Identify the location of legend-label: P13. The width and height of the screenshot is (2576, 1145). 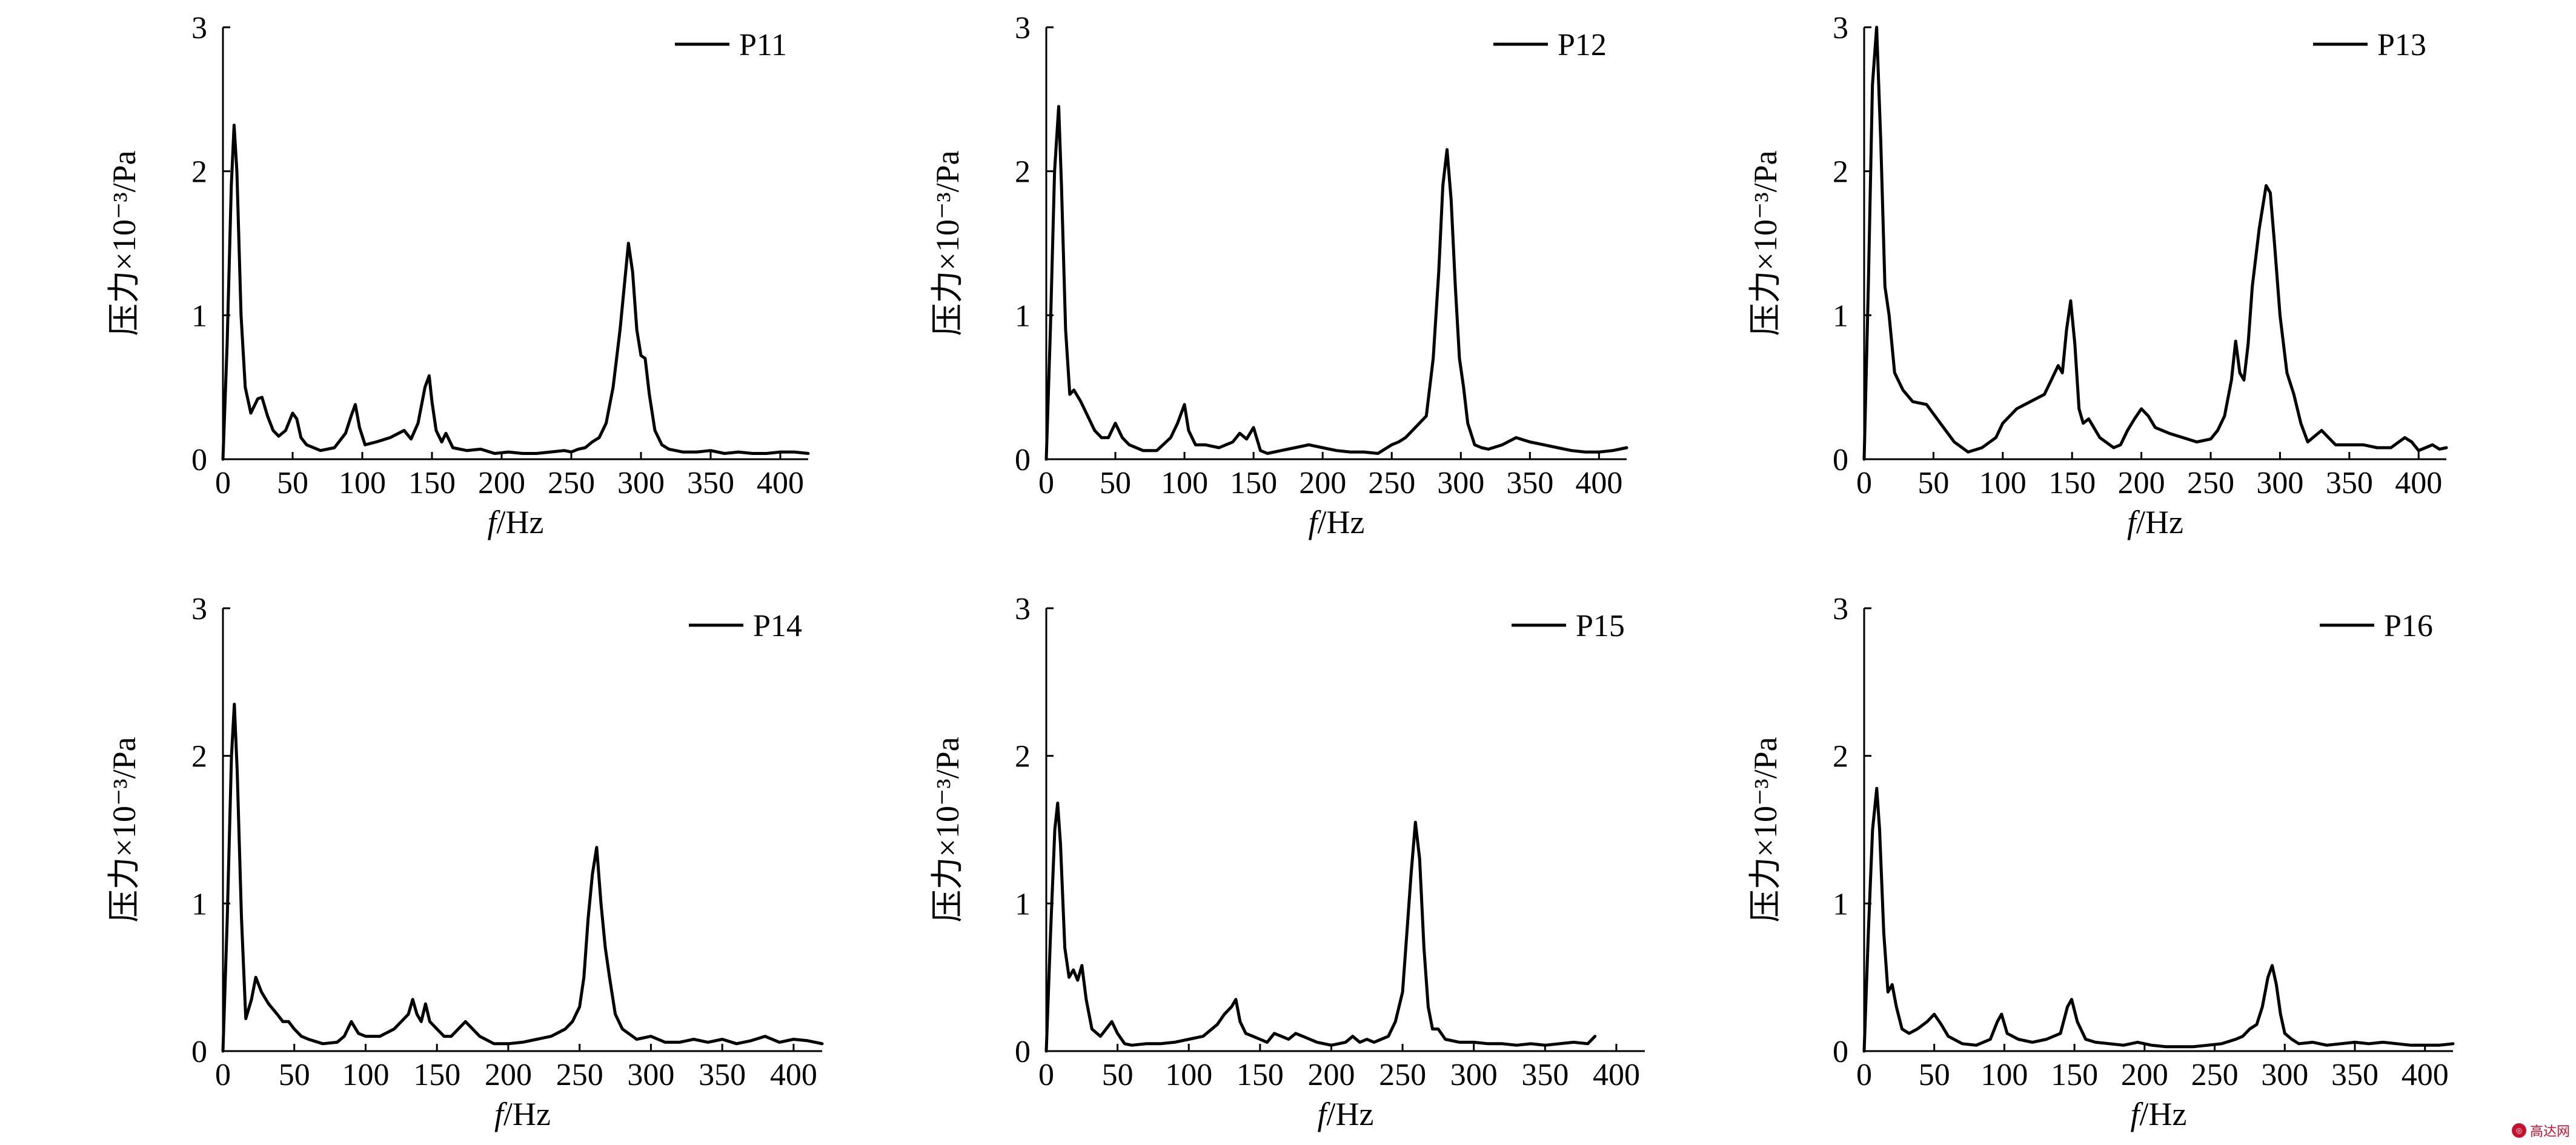
(2401, 45).